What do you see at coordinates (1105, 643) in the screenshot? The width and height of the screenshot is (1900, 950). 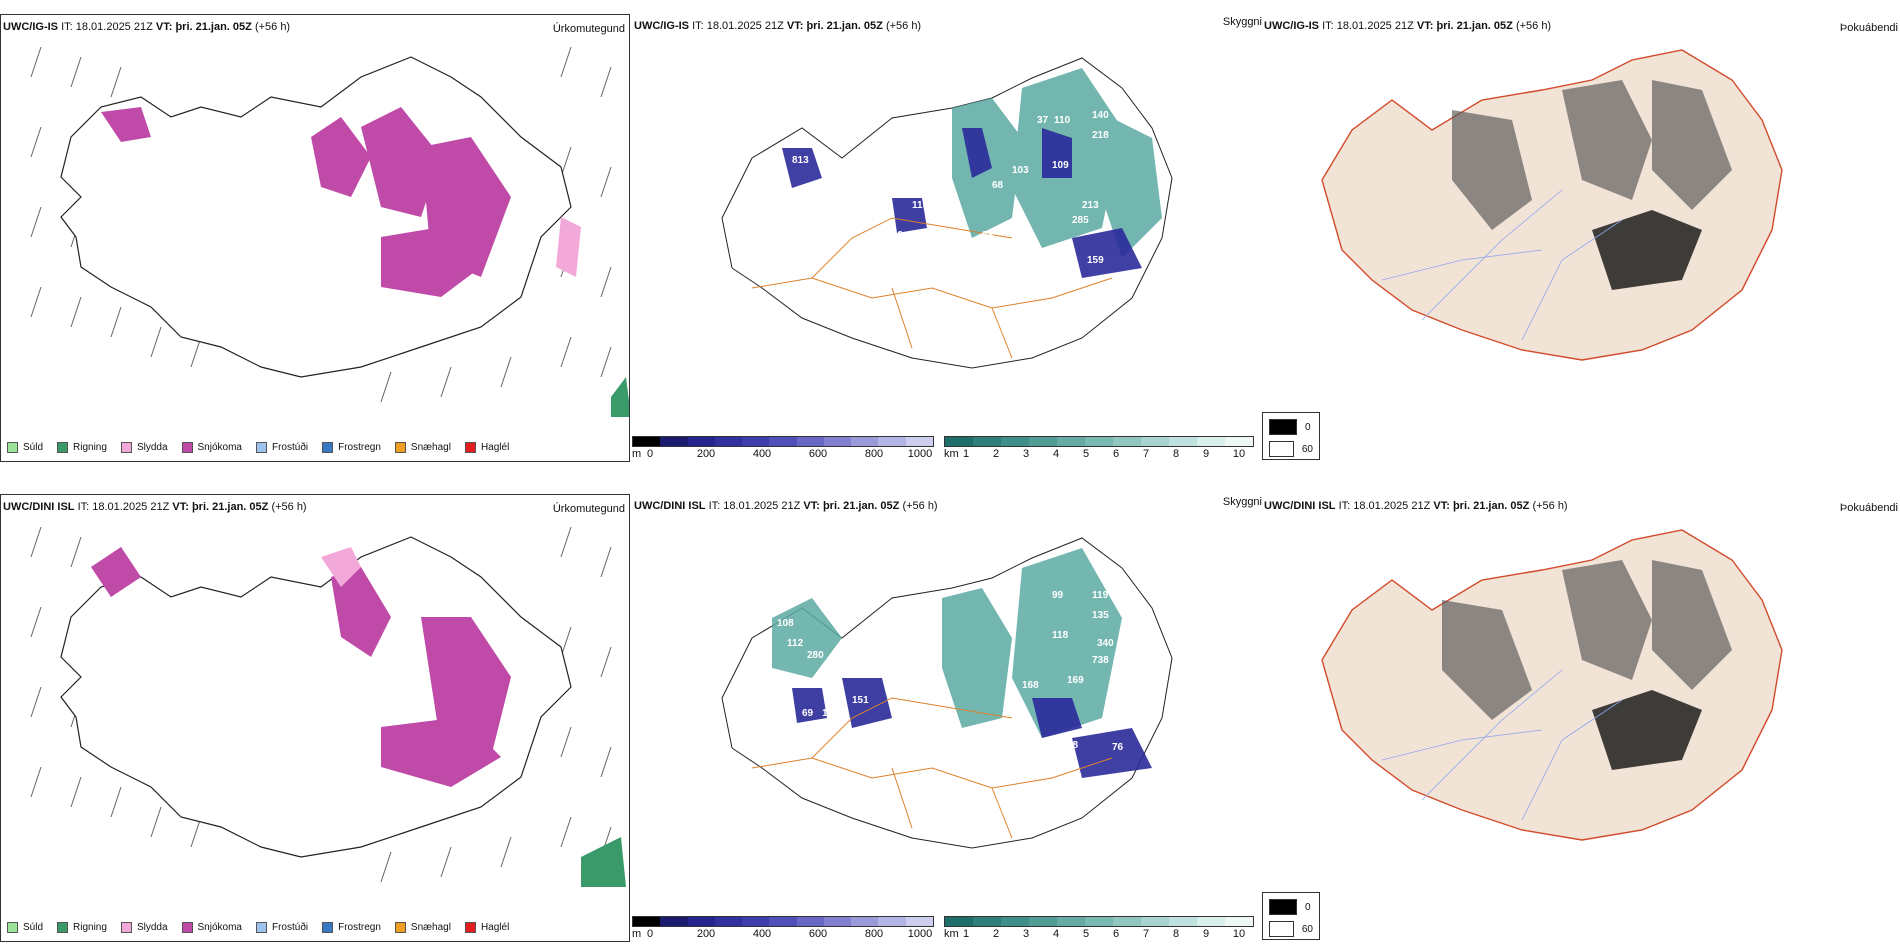 I see `svg-text: 340` at bounding box center [1105, 643].